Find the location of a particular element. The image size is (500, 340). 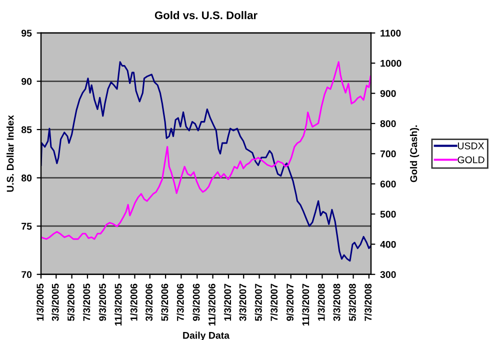

x-tick-label: 9/3/2006 is located at coordinates (196, 302).